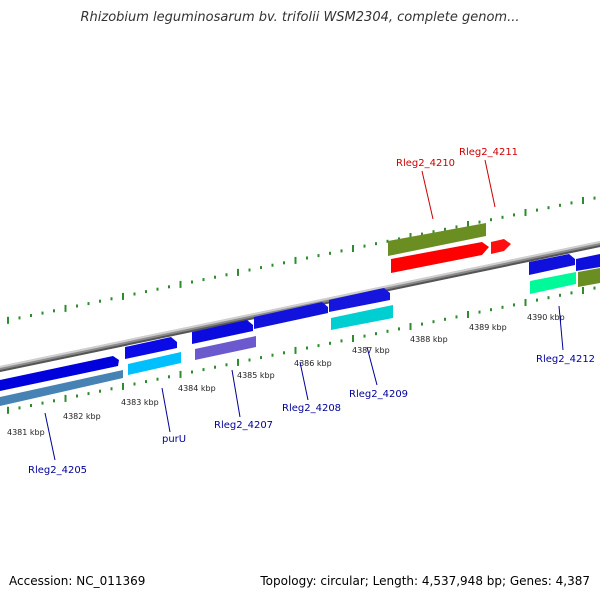 This screenshot has width=600, height=600. I want to click on kbp-label: 4384 kbp, so click(197, 388).